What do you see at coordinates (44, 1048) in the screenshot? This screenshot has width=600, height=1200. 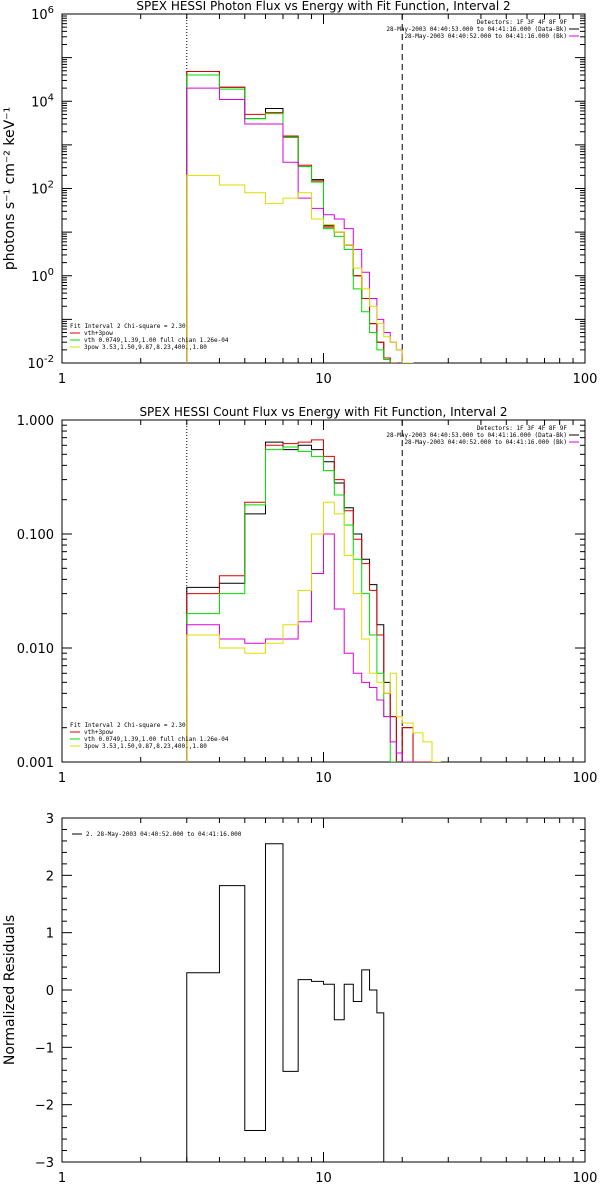 I see `y-tick-label: −1` at bounding box center [44, 1048].